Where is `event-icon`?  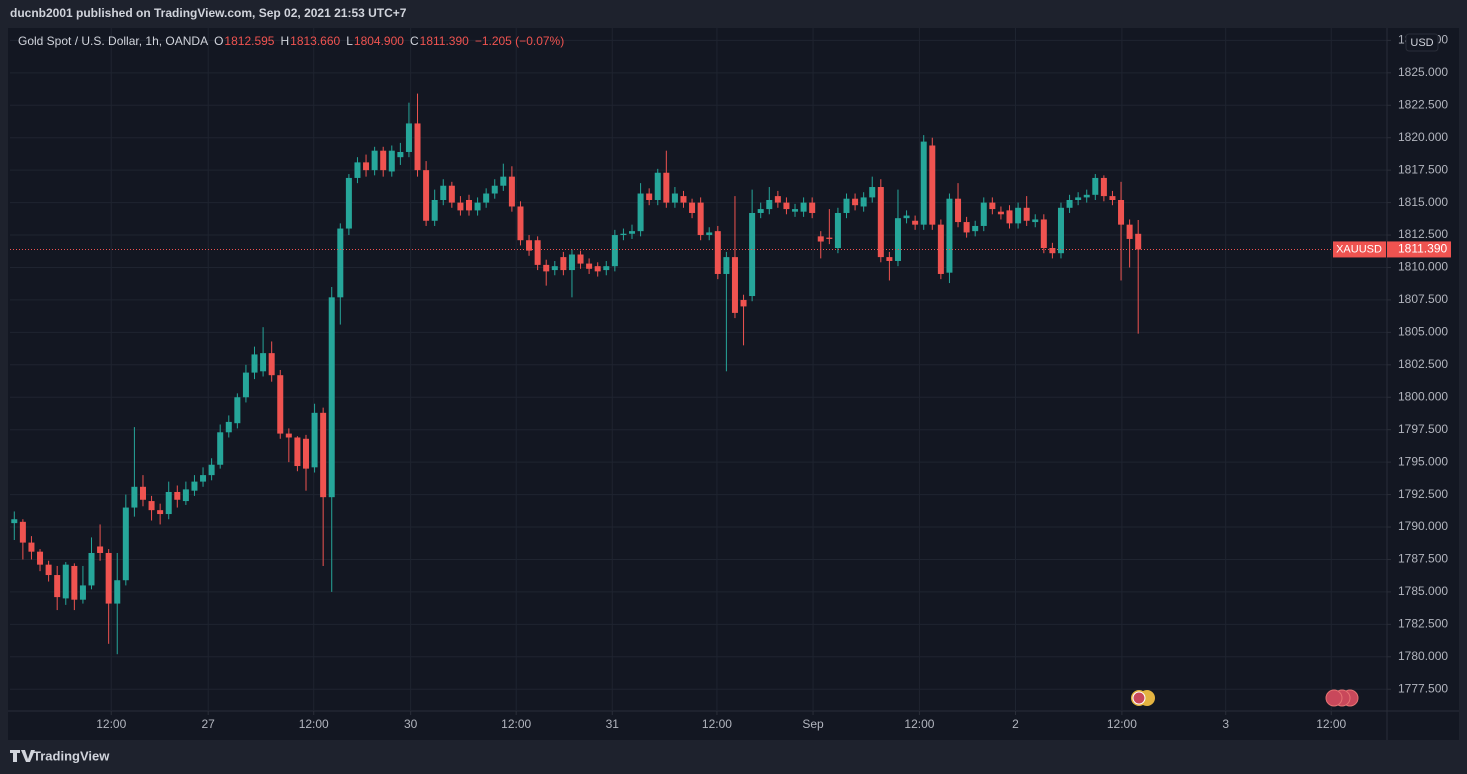 event-icon is located at coordinates (1334, 698).